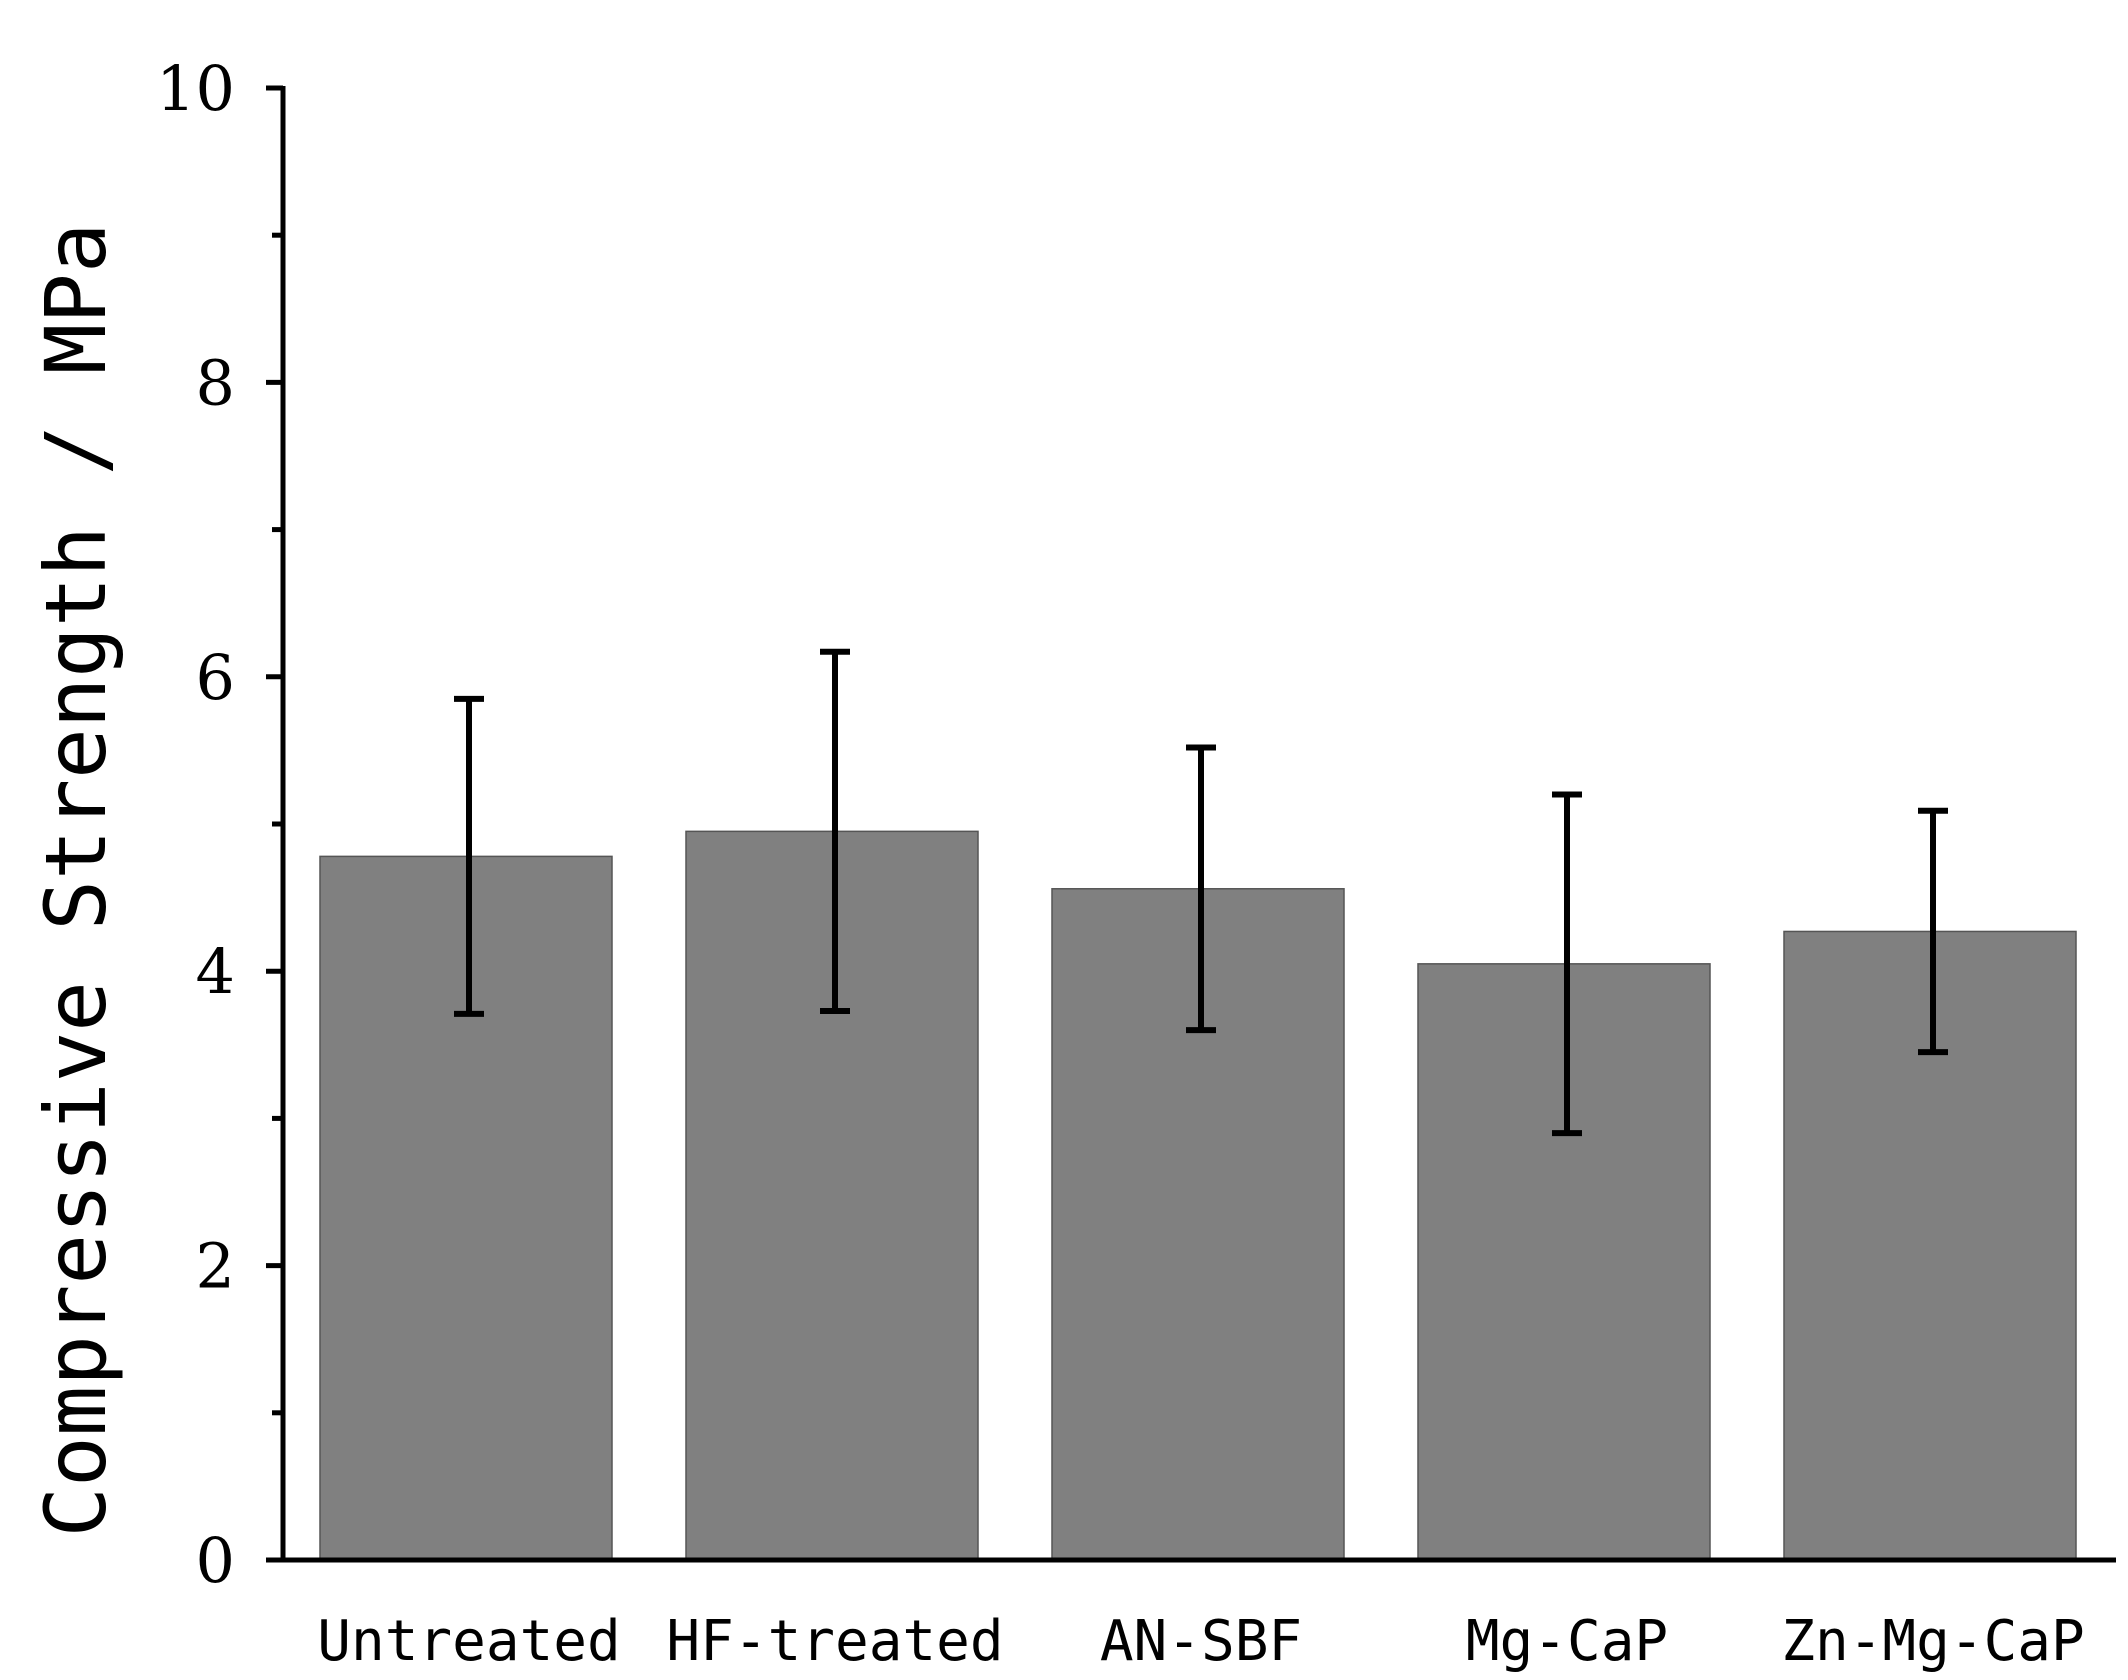  What do you see at coordinates (1201, 889) in the screenshot?
I see `error-bar-an-sbf` at bounding box center [1201, 889].